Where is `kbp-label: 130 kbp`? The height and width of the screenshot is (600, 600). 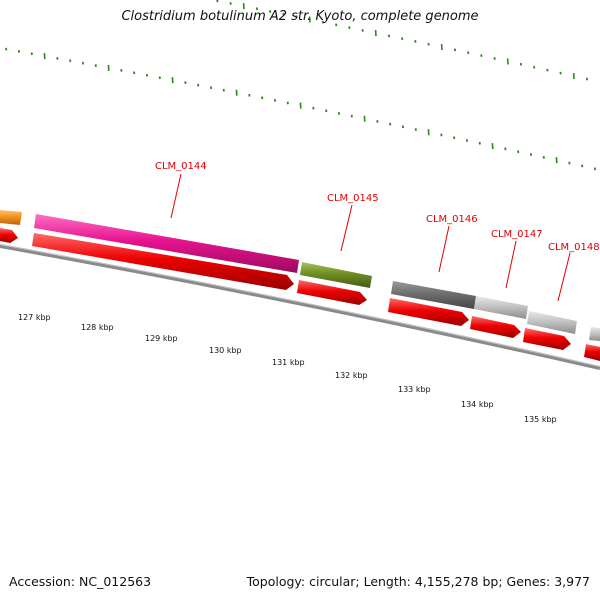
kbp-label: 130 kbp is located at coordinates (225, 350).